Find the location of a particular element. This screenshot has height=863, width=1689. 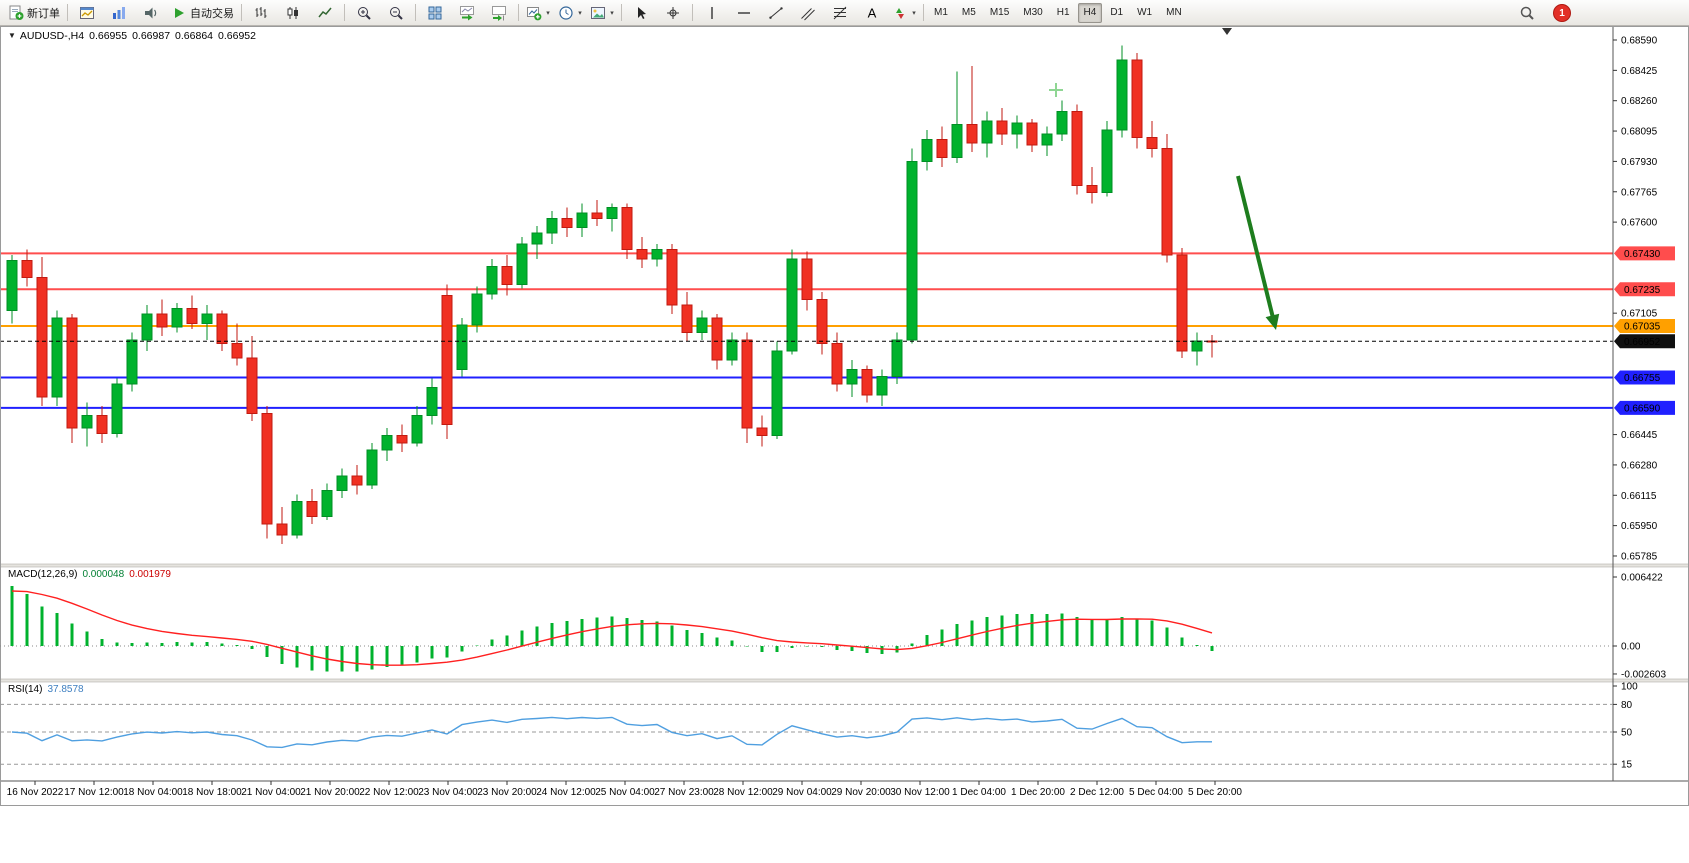

time-axis-label: 25 Nov 04:00 is located at coordinates (625, 792).